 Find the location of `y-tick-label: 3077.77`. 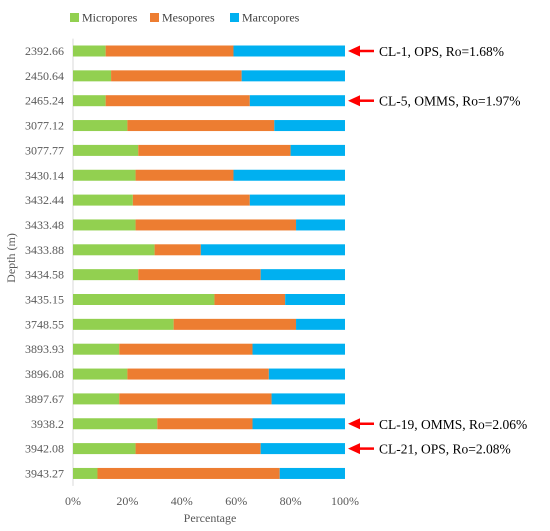

y-tick-label: 3077.77 is located at coordinates (44, 150).